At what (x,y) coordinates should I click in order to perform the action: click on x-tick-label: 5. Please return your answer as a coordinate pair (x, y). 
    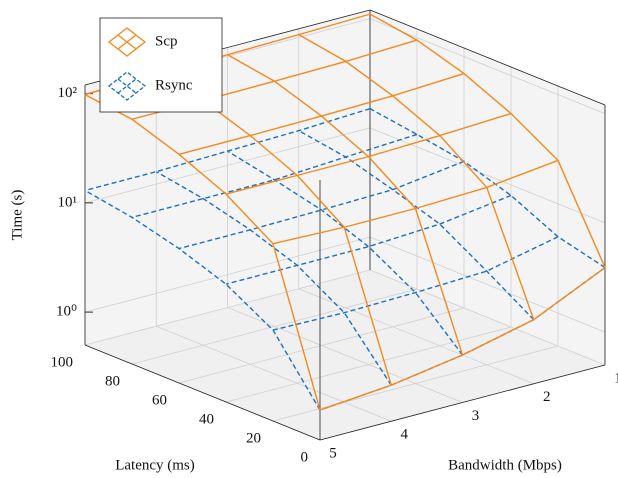
    Looking at the image, I should click on (333, 453).